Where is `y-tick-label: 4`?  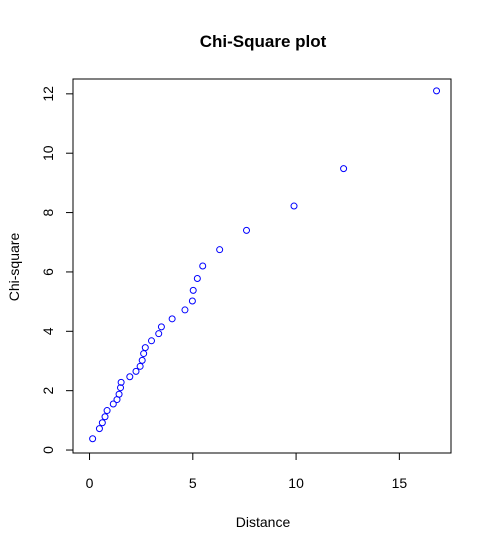 y-tick-label: 4 is located at coordinates (48, 331).